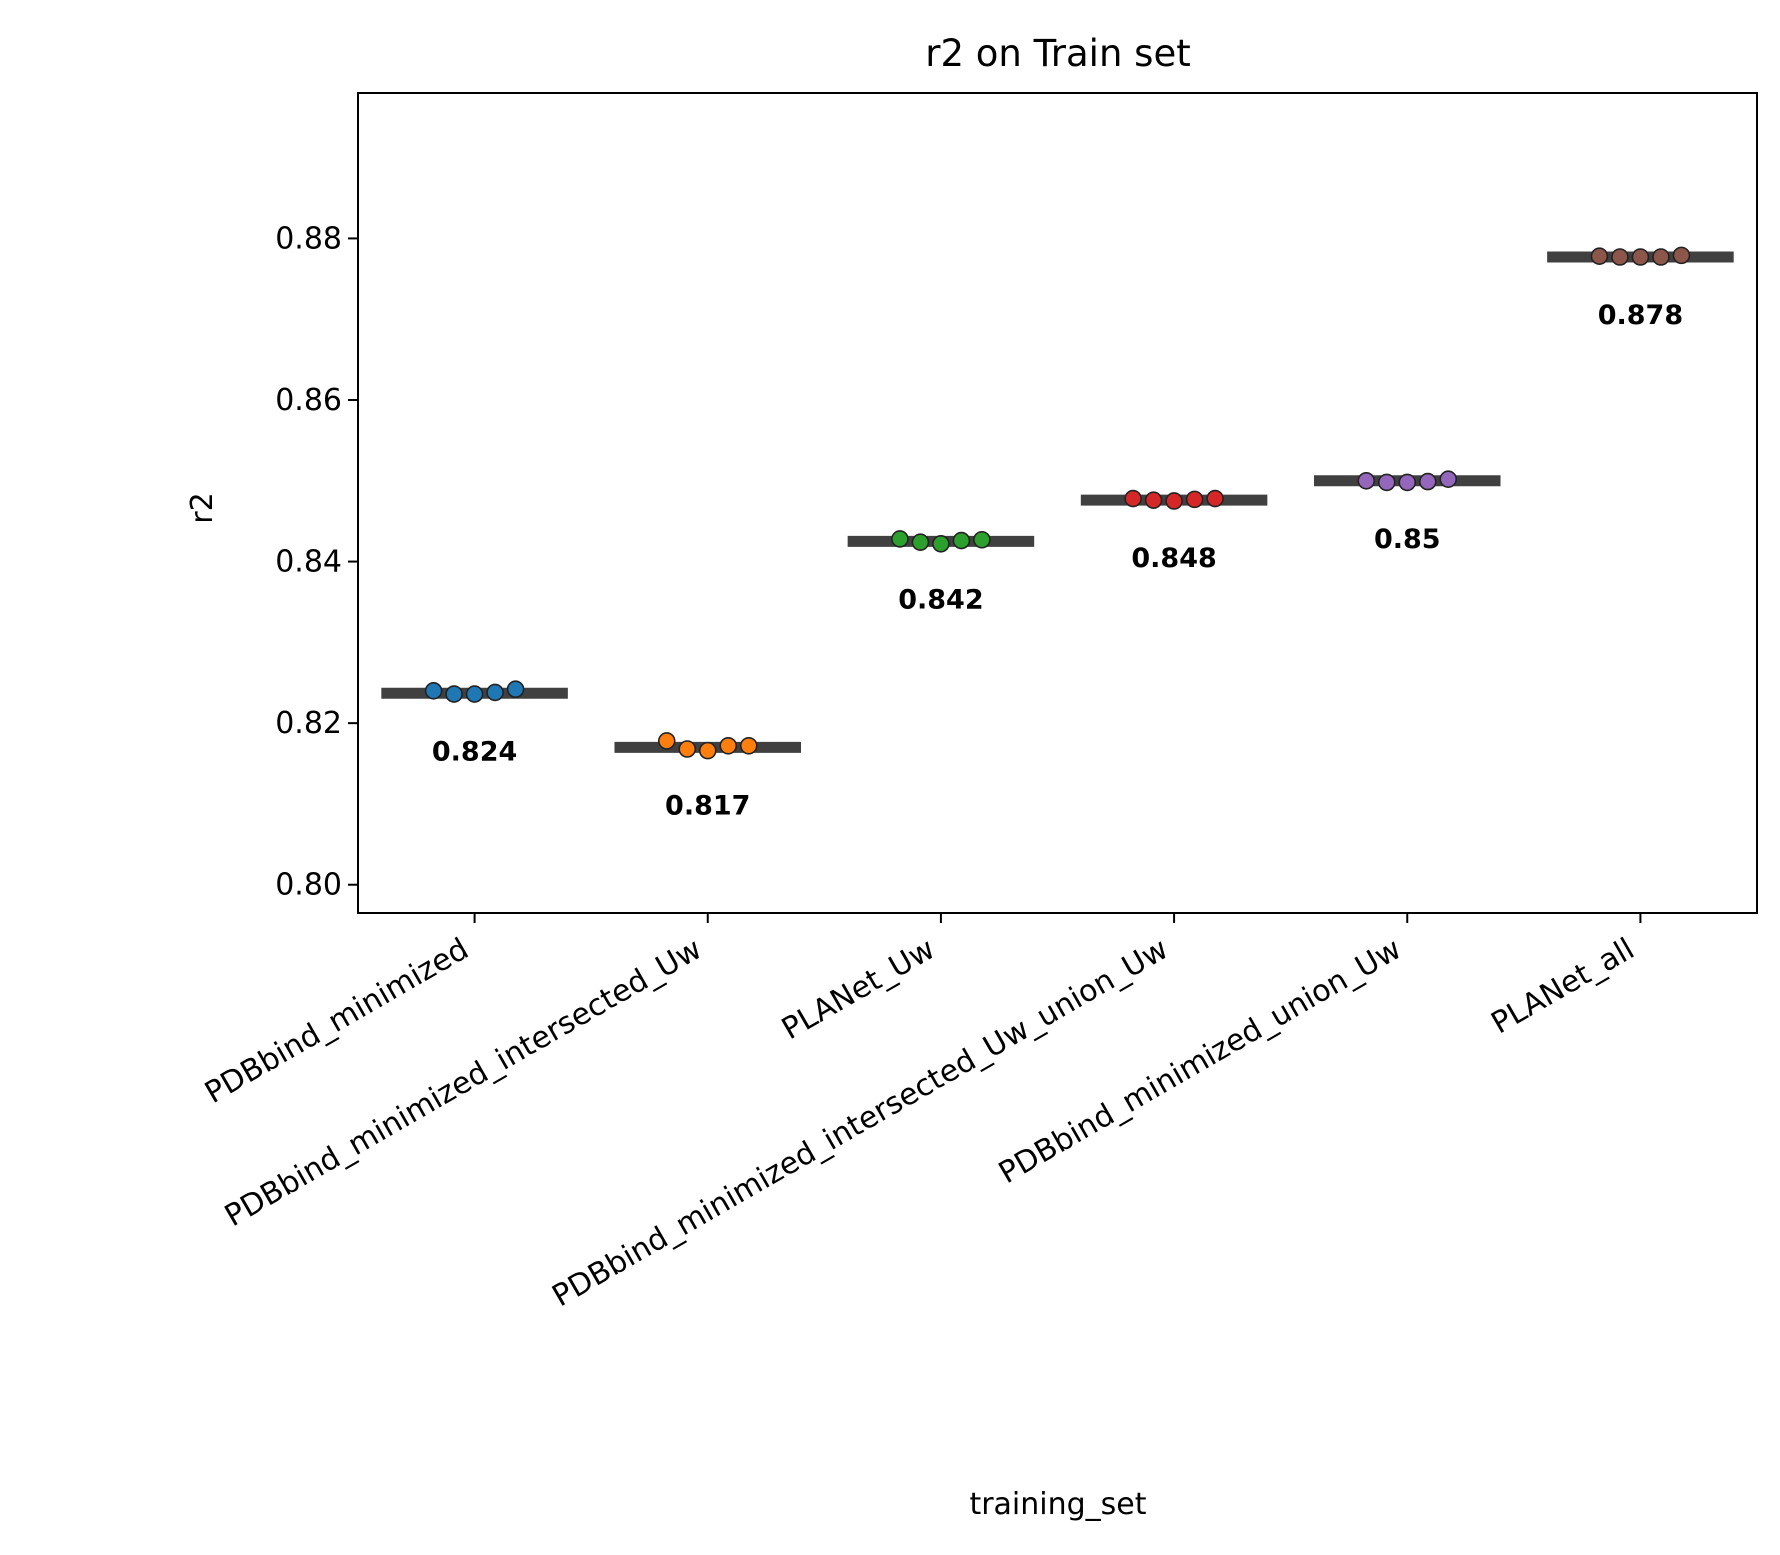 This screenshot has width=1780, height=1555. Describe the element at coordinates (1173, 558) in the screenshot. I see `value-label: 0.848` at that location.